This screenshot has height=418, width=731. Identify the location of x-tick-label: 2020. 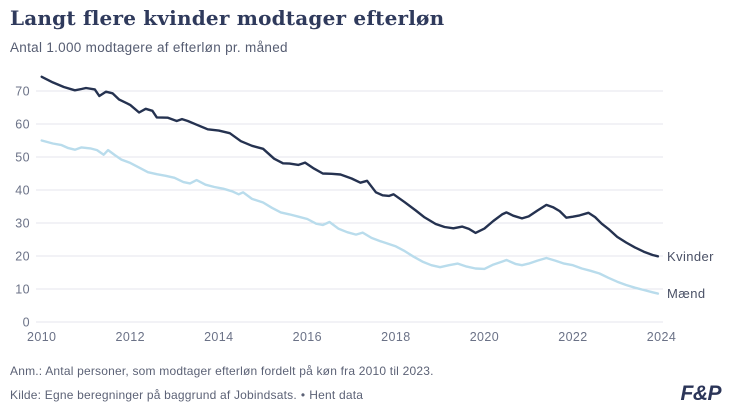
(484, 337).